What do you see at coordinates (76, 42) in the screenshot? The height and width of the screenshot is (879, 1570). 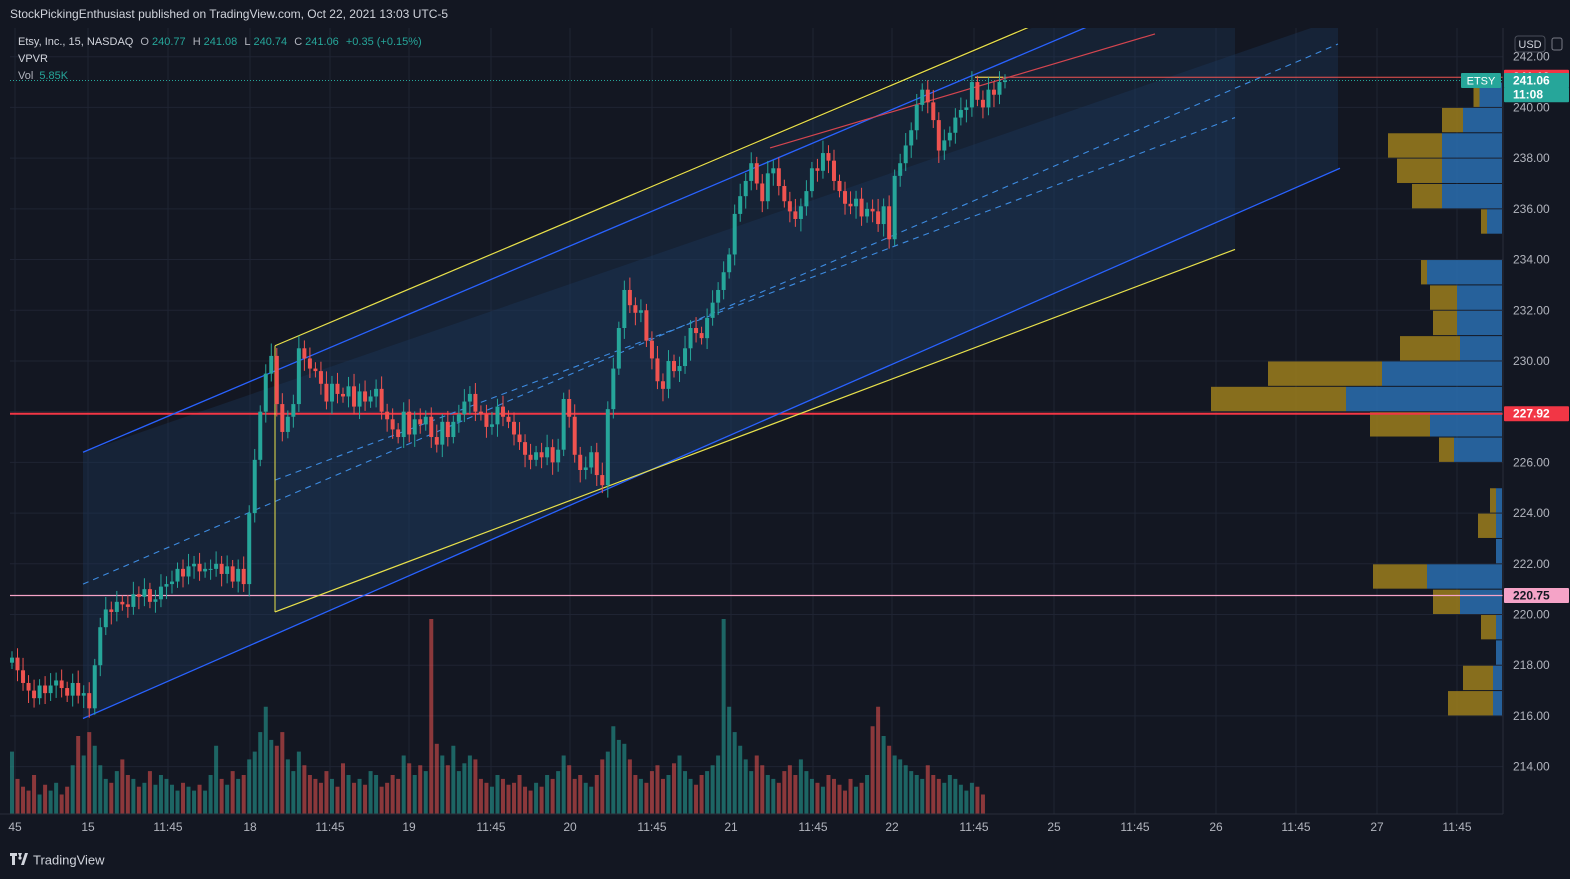 I see `symbol-info: Etsy, Inc., 15, NASDAQ` at bounding box center [76, 42].